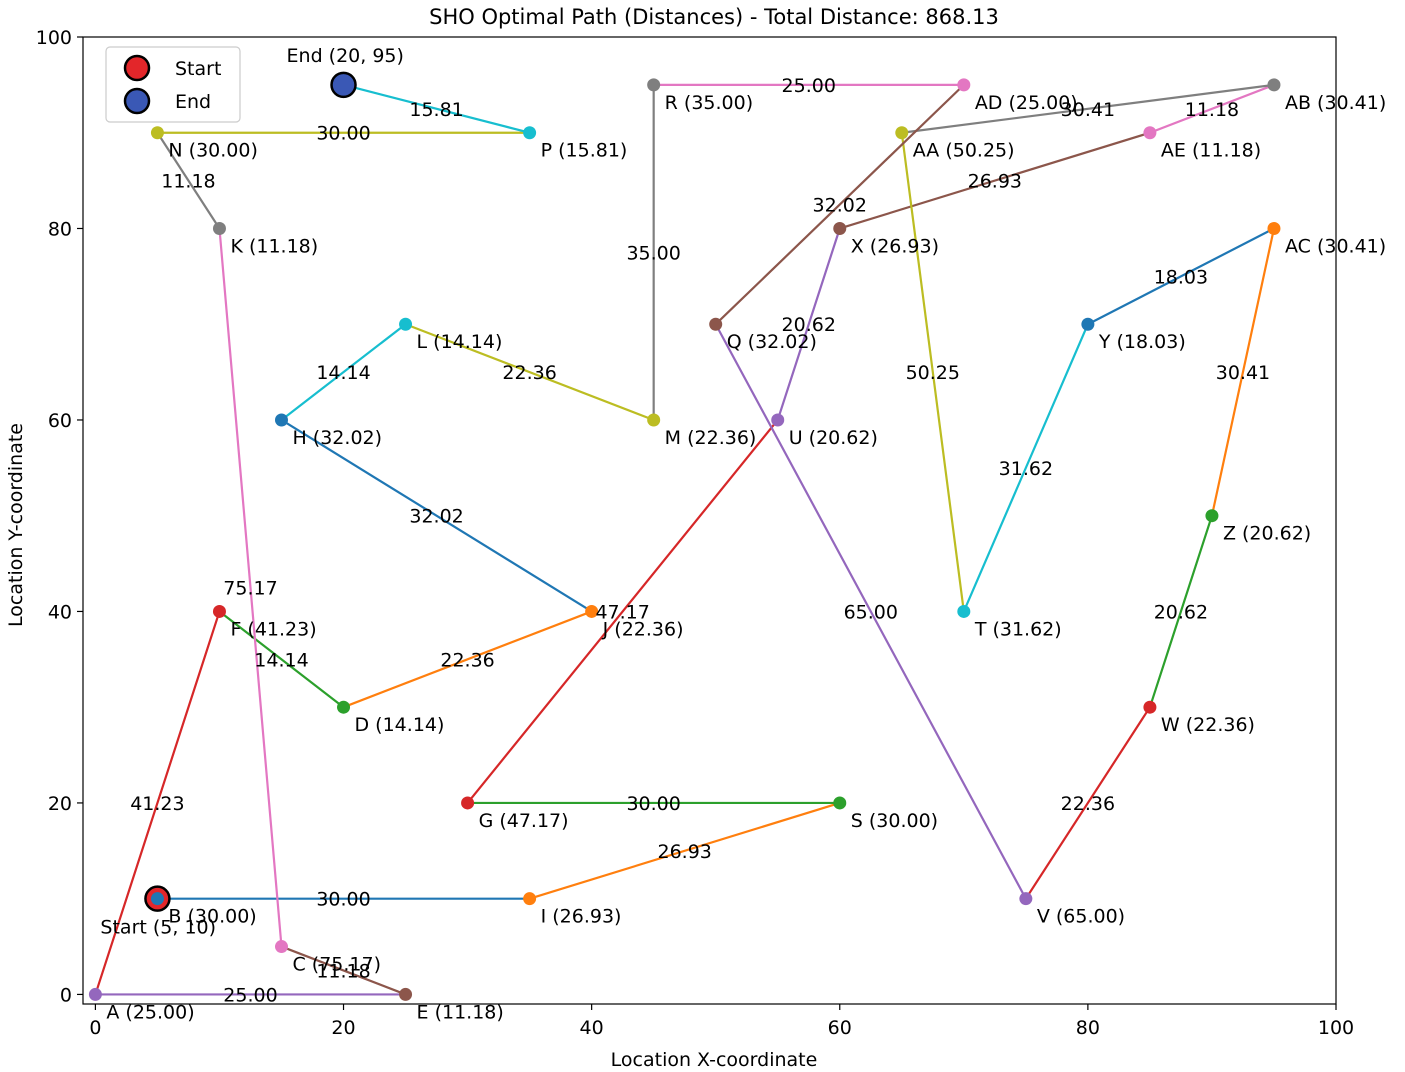 This screenshot has width=1405, height=1072. What do you see at coordinates (840, 228) in the screenshot?
I see `point-marker-x` at bounding box center [840, 228].